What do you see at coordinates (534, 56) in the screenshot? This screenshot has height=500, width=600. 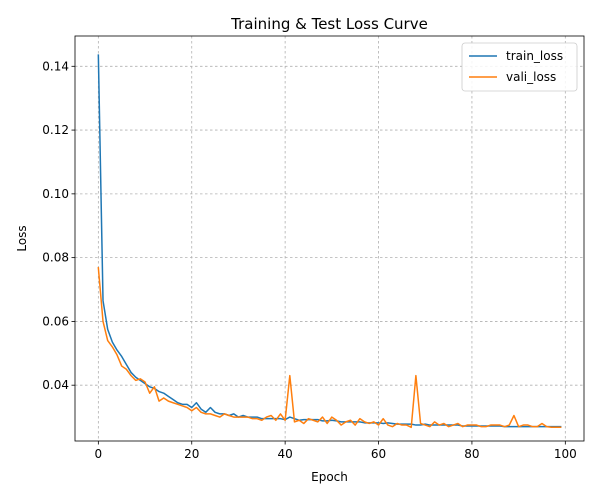 I see `legend-label-train-loss: train_loss` at bounding box center [534, 56].